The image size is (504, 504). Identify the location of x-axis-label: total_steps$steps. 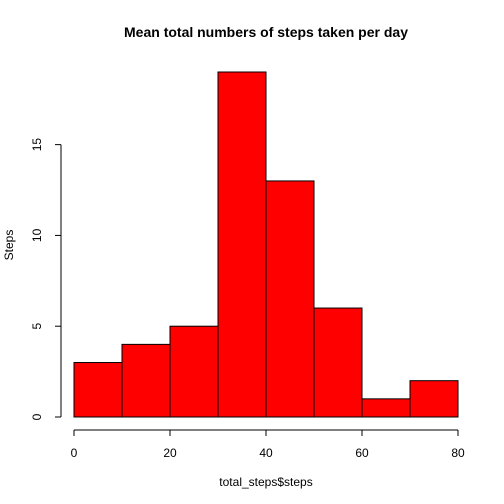
(265, 482).